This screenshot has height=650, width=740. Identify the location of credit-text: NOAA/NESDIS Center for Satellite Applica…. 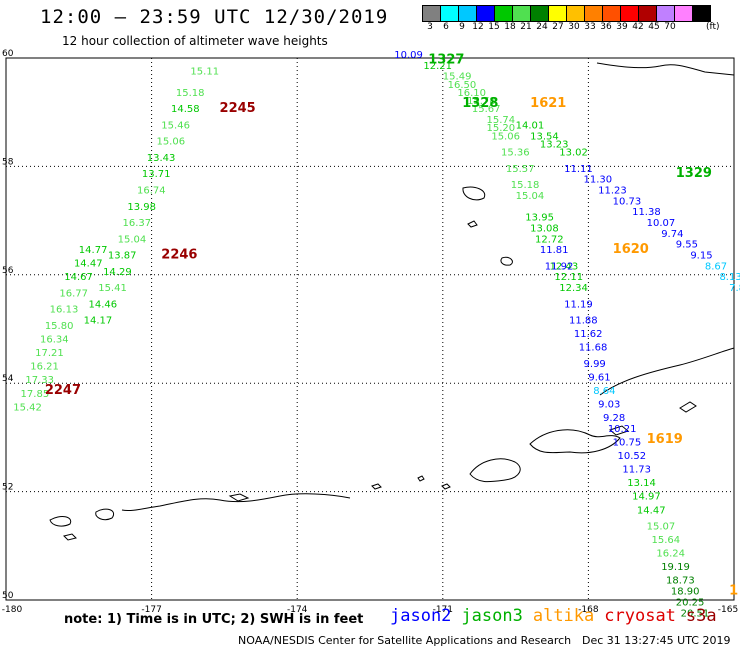
(405, 640).